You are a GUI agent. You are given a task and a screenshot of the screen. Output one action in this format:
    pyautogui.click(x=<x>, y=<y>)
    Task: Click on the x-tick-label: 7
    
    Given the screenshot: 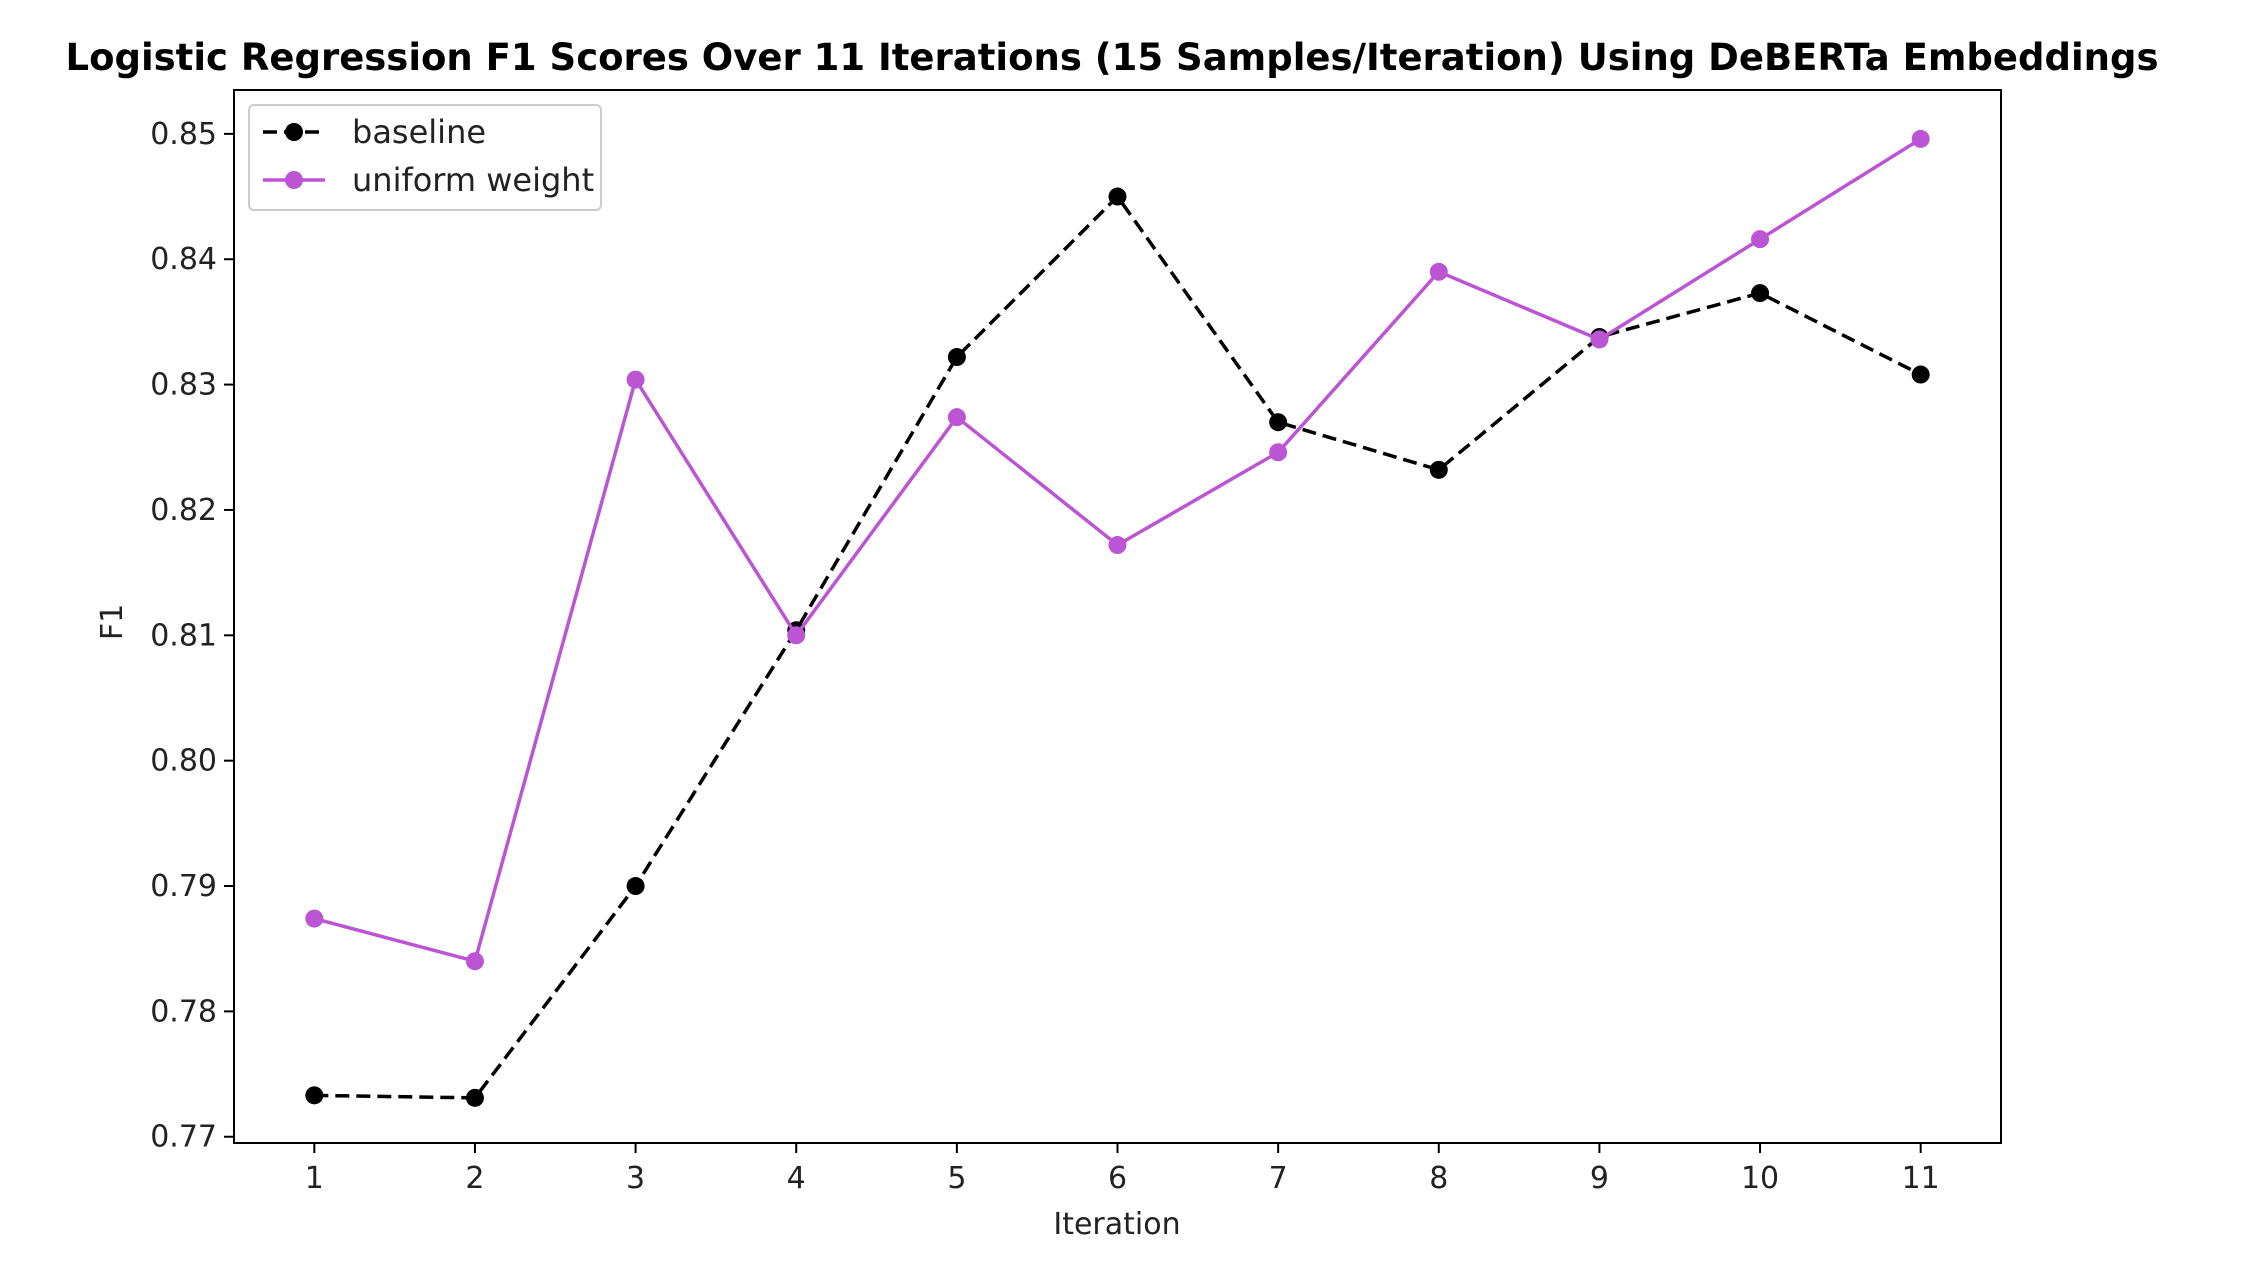 What is the action you would take?
    pyautogui.click(x=1278, y=1178)
    